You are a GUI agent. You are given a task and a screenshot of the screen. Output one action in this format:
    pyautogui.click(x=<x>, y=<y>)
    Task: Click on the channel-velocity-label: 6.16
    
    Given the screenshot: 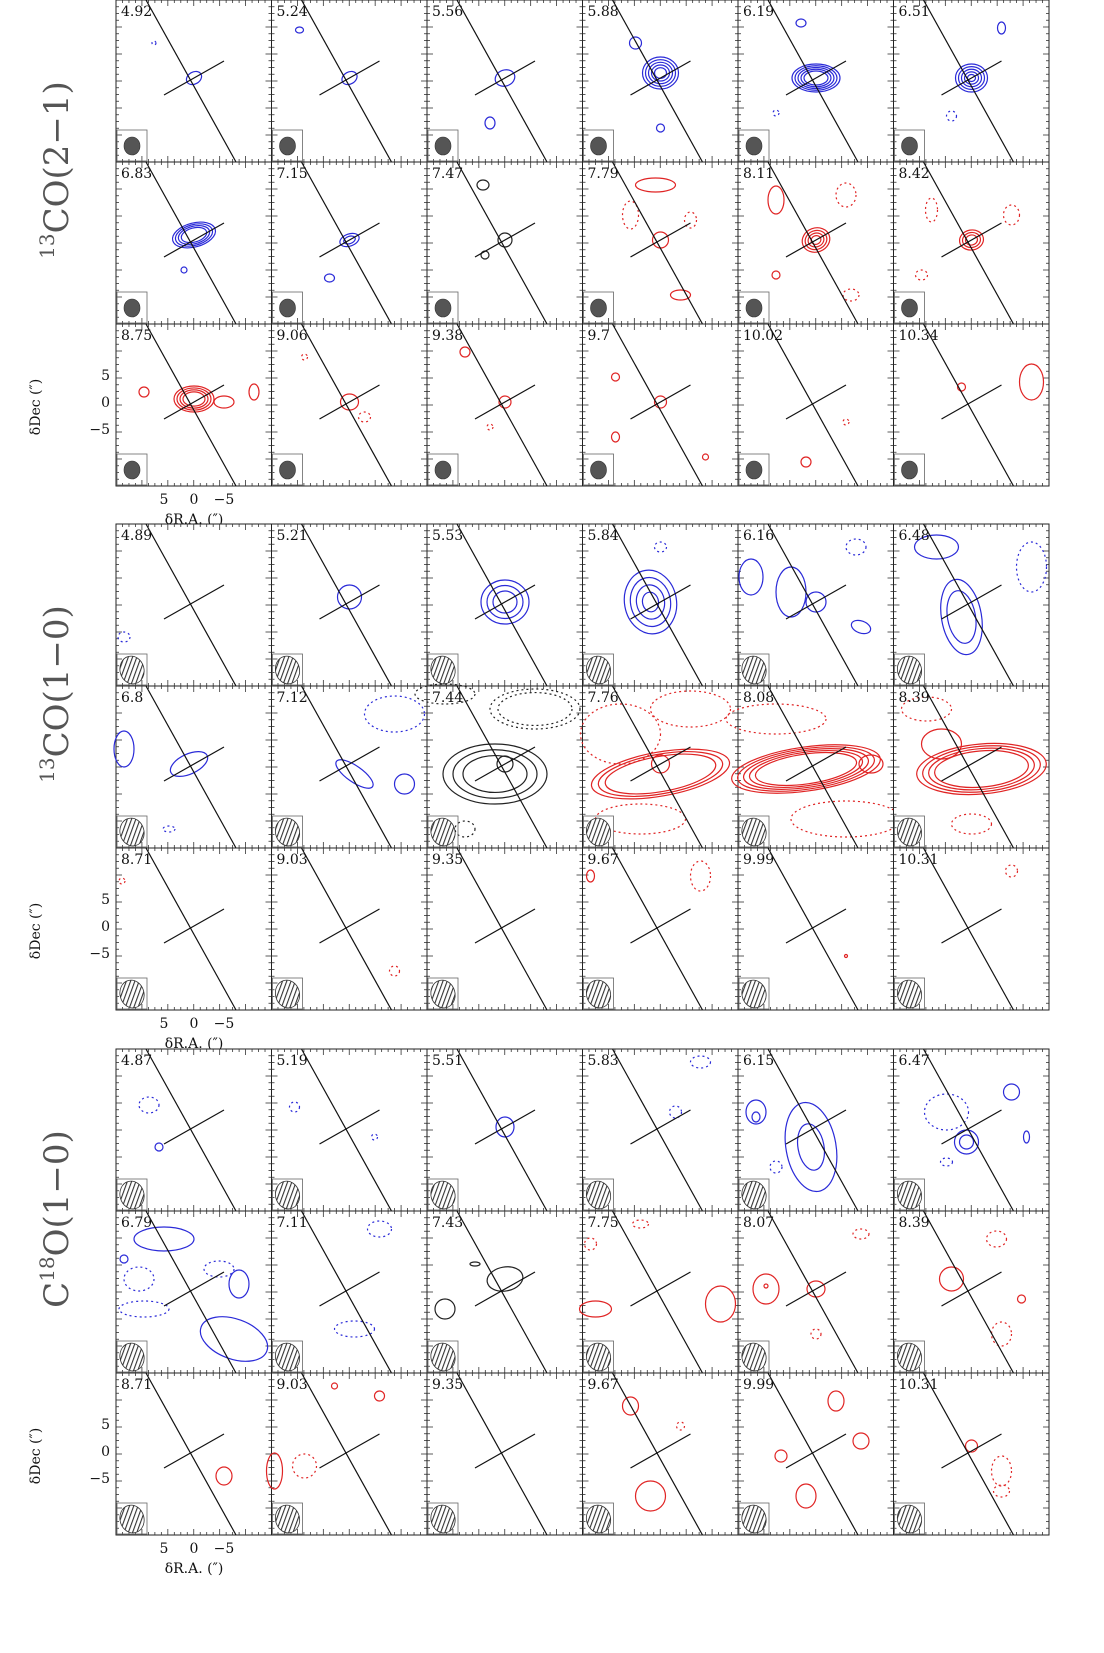 What is the action you would take?
    pyautogui.click(x=758, y=536)
    